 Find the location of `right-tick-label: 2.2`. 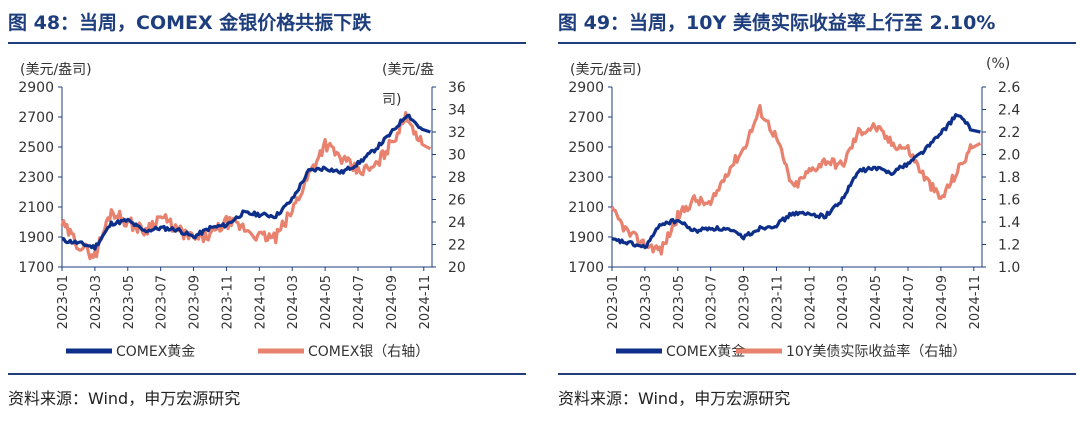

right-tick-label: 2.2 is located at coordinates (1009, 133).